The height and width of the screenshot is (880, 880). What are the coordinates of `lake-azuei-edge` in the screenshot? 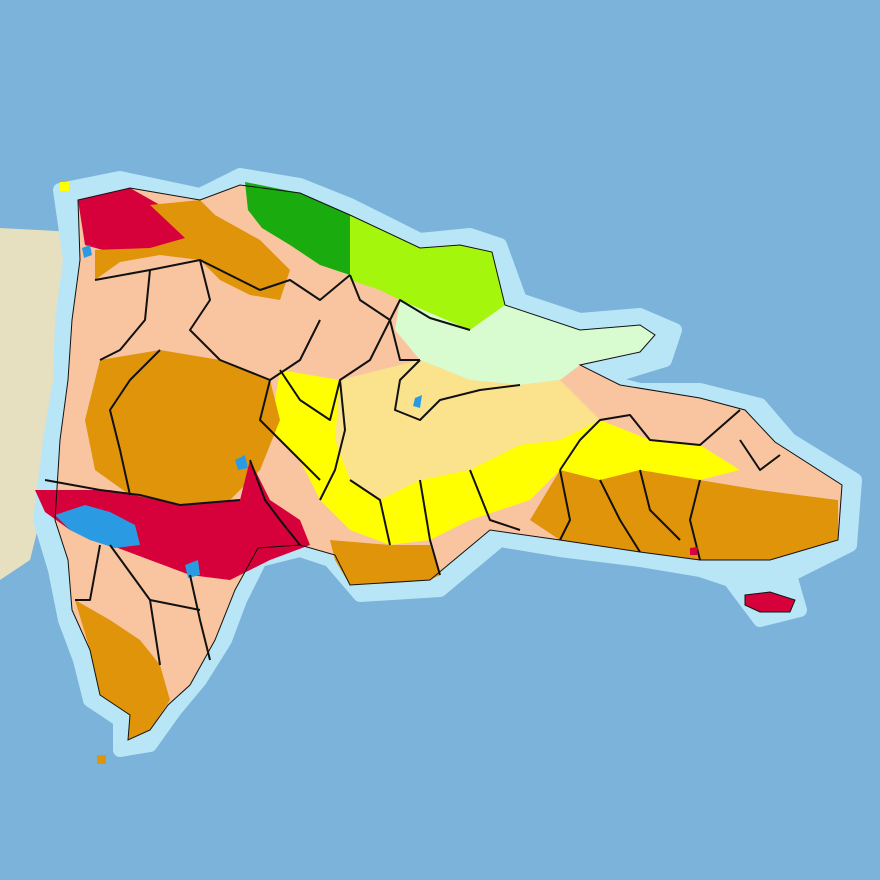 It's located at (87, 251).